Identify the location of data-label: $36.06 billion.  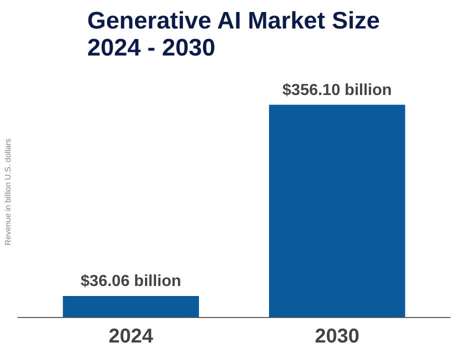
(131, 281).